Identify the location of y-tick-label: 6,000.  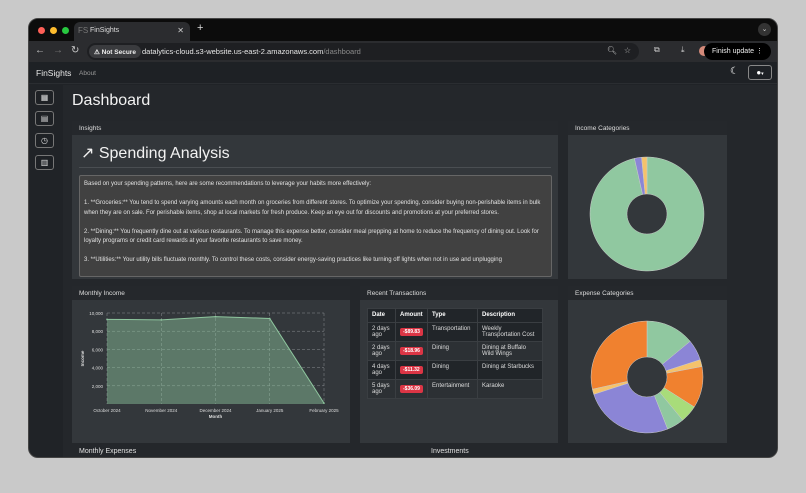
(98, 349).